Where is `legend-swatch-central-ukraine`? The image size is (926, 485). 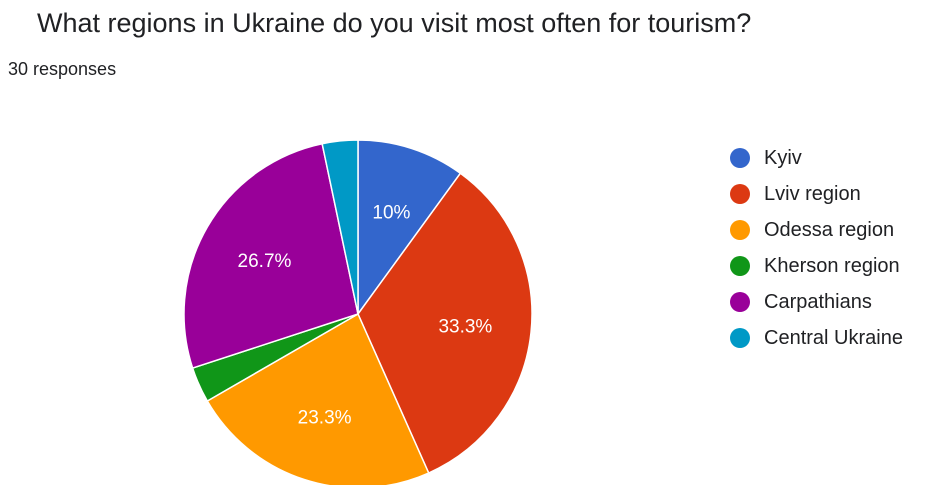
legend-swatch-central-ukraine is located at coordinates (740, 338).